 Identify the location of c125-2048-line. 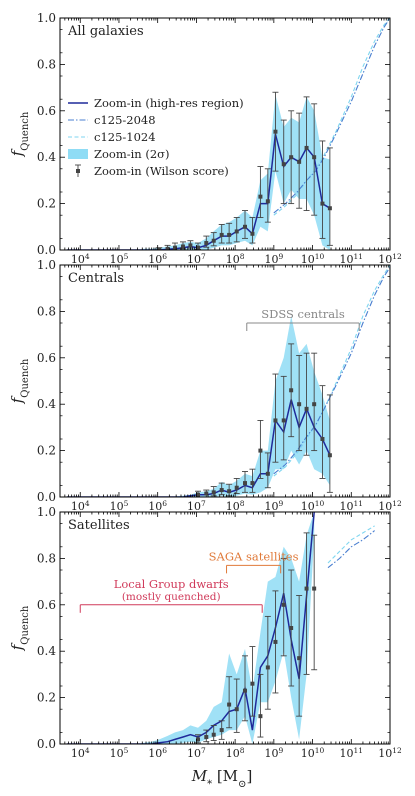
(351, 549).